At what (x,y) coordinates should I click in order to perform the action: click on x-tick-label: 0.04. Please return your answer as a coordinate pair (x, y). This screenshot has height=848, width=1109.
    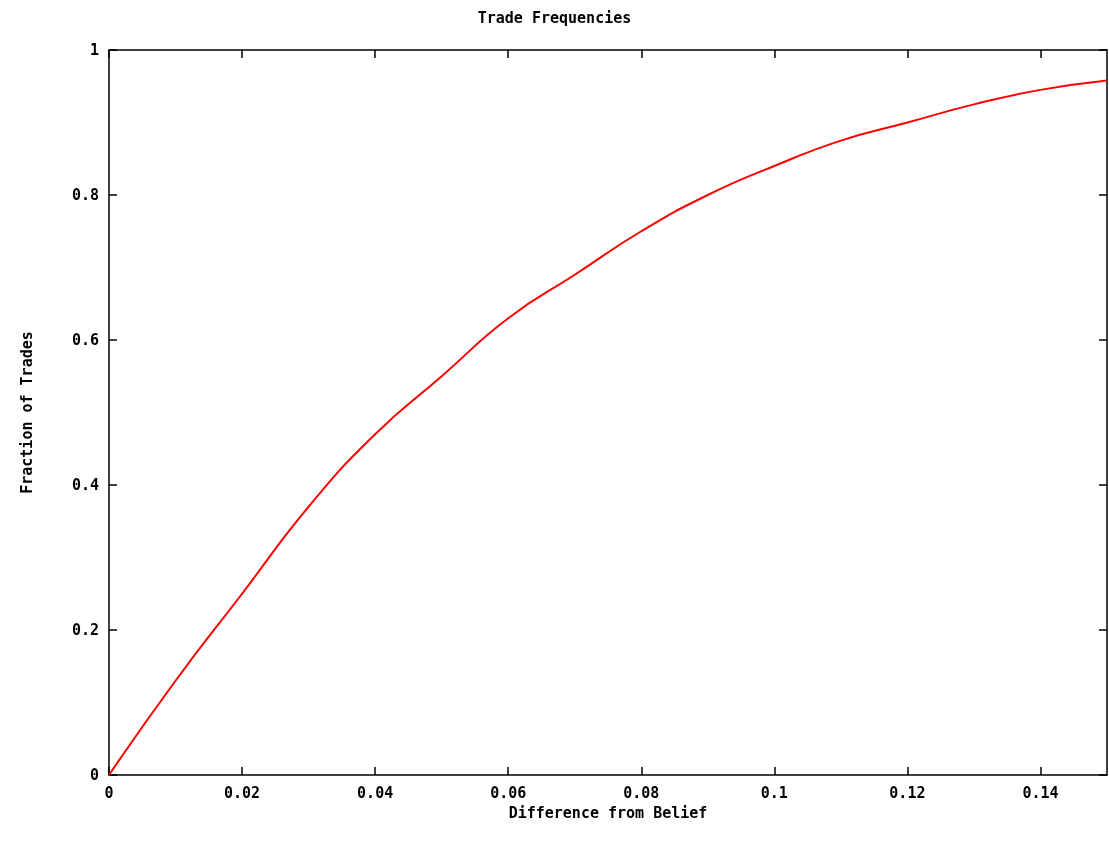
    Looking at the image, I should click on (375, 792).